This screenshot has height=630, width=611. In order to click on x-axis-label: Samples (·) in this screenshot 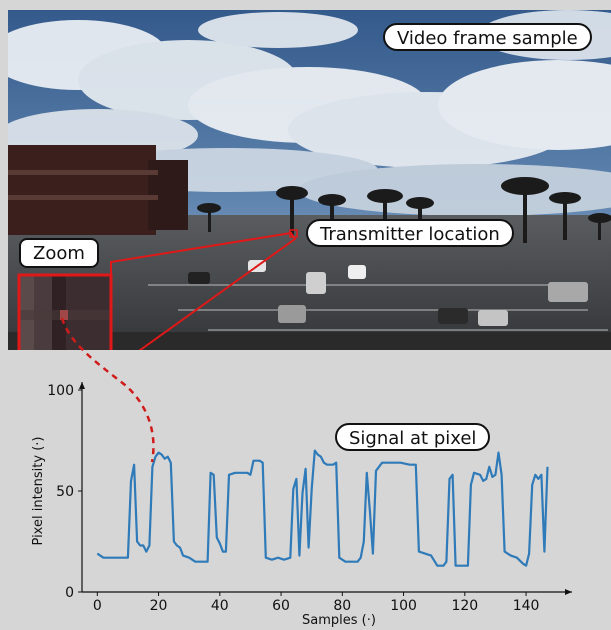, I will do `click(339, 620)`.